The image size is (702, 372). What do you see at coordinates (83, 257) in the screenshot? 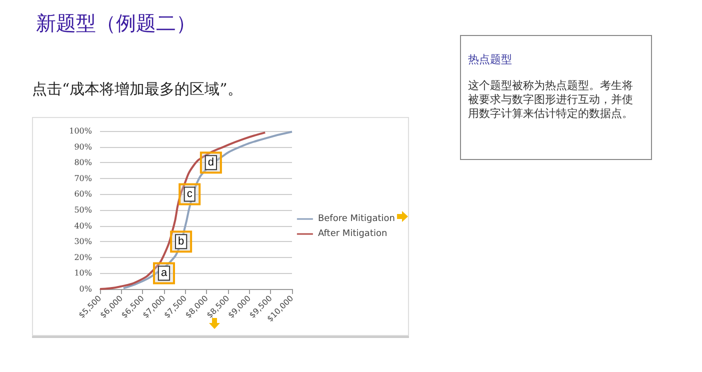
I see `y-tick-label: 20%` at bounding box center [83, 257].